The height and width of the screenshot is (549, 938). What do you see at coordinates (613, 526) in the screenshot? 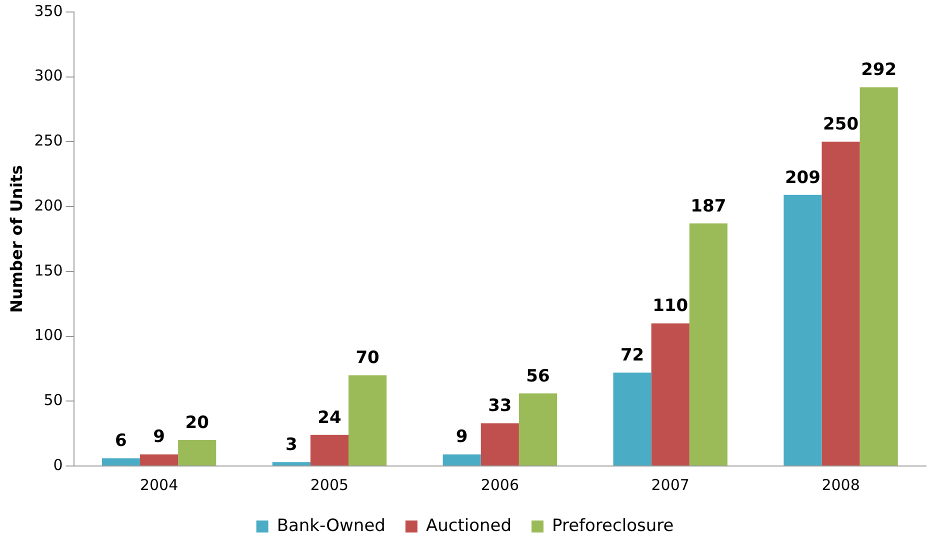
I see `legend-label: Preforeclosure` at bounding box center [613, 526].